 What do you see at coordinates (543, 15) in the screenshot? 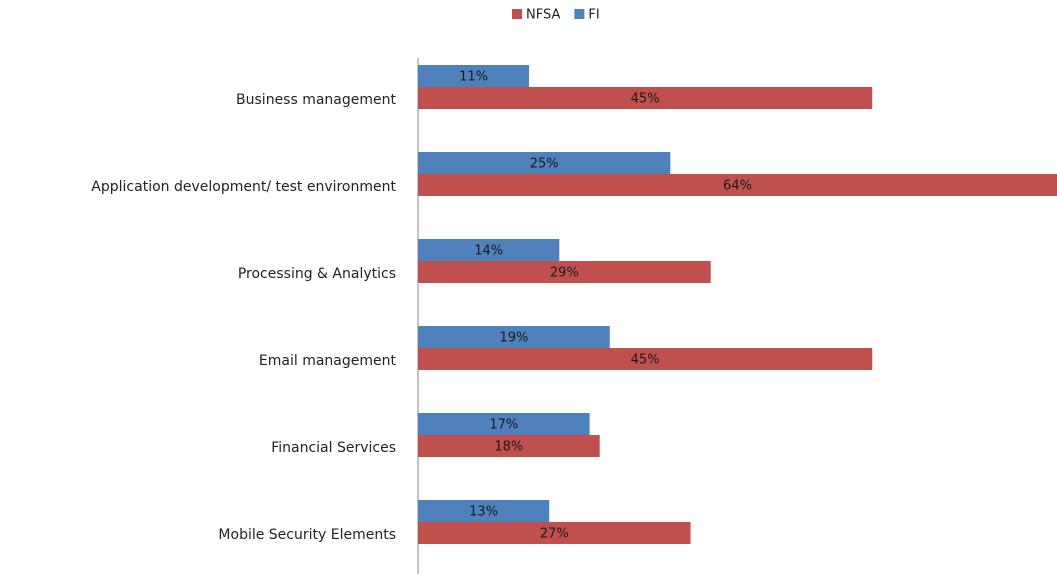
I see `legend-label: NFSA` at bounding box center [543, 15].